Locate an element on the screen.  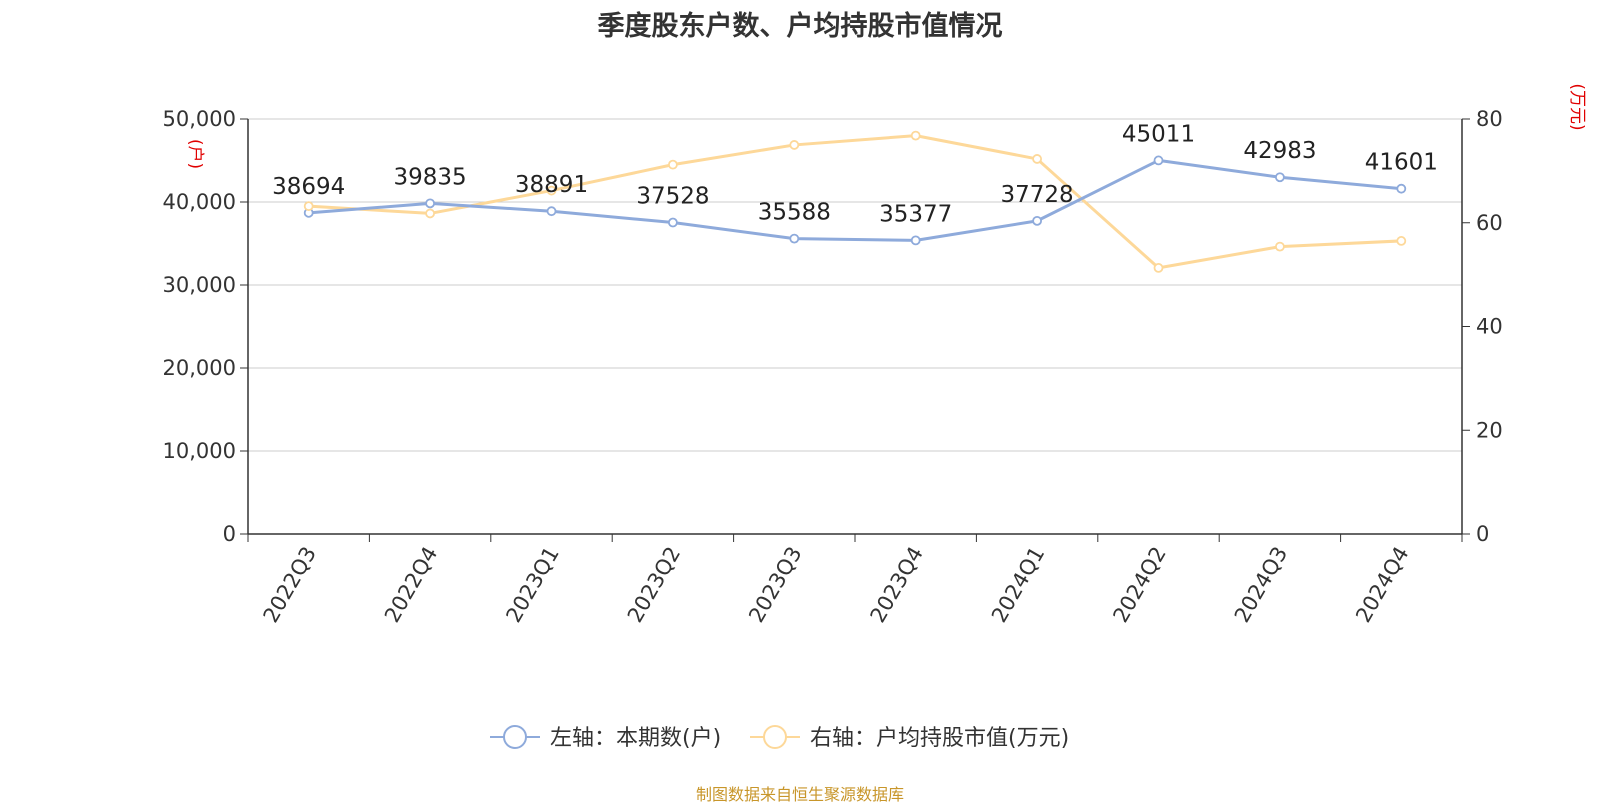
data-label: 38891 is located at coordinates (551, 185).